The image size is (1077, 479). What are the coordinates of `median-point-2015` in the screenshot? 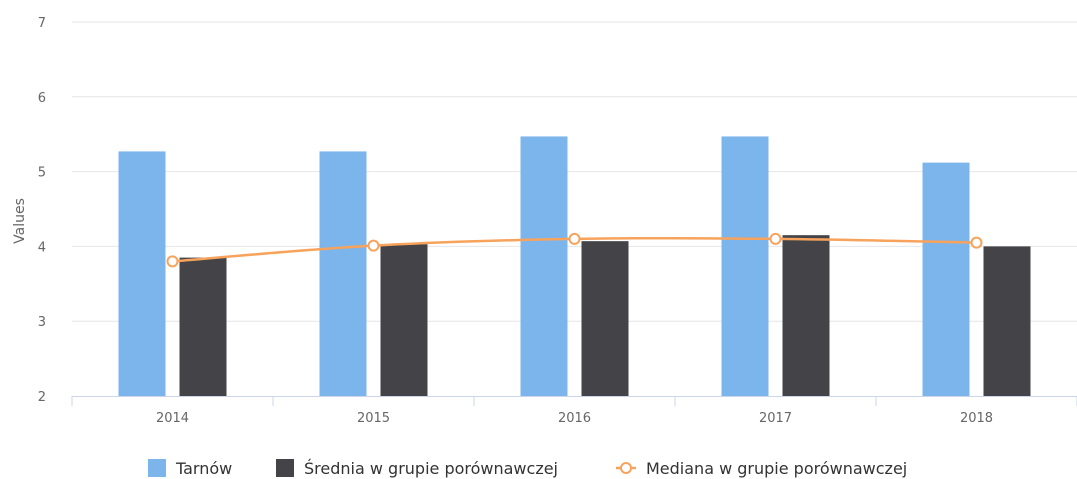 It's located at (373, 245).